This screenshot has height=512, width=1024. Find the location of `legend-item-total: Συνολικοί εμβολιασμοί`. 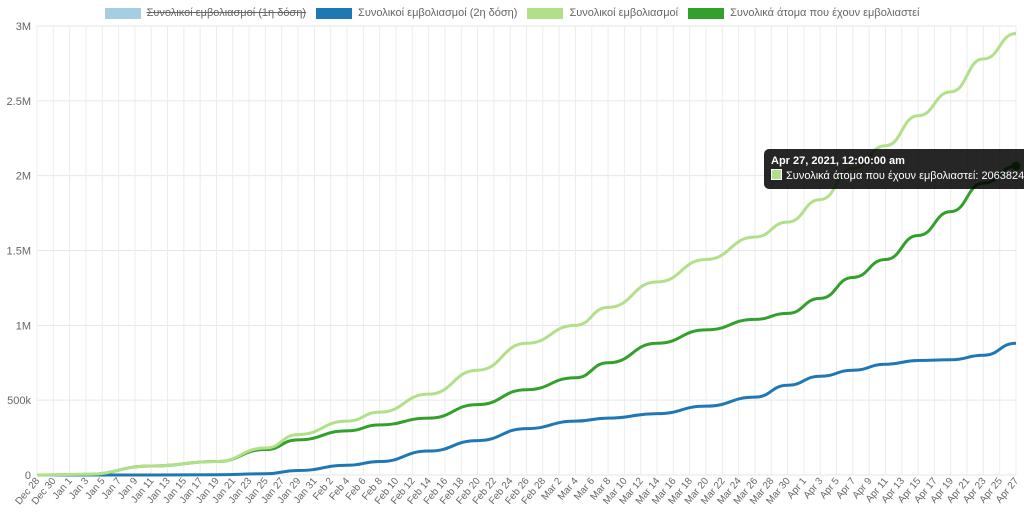

legend-item-total: Συνολικοί εμβολιασμοί is located at coordinates (602, 13).